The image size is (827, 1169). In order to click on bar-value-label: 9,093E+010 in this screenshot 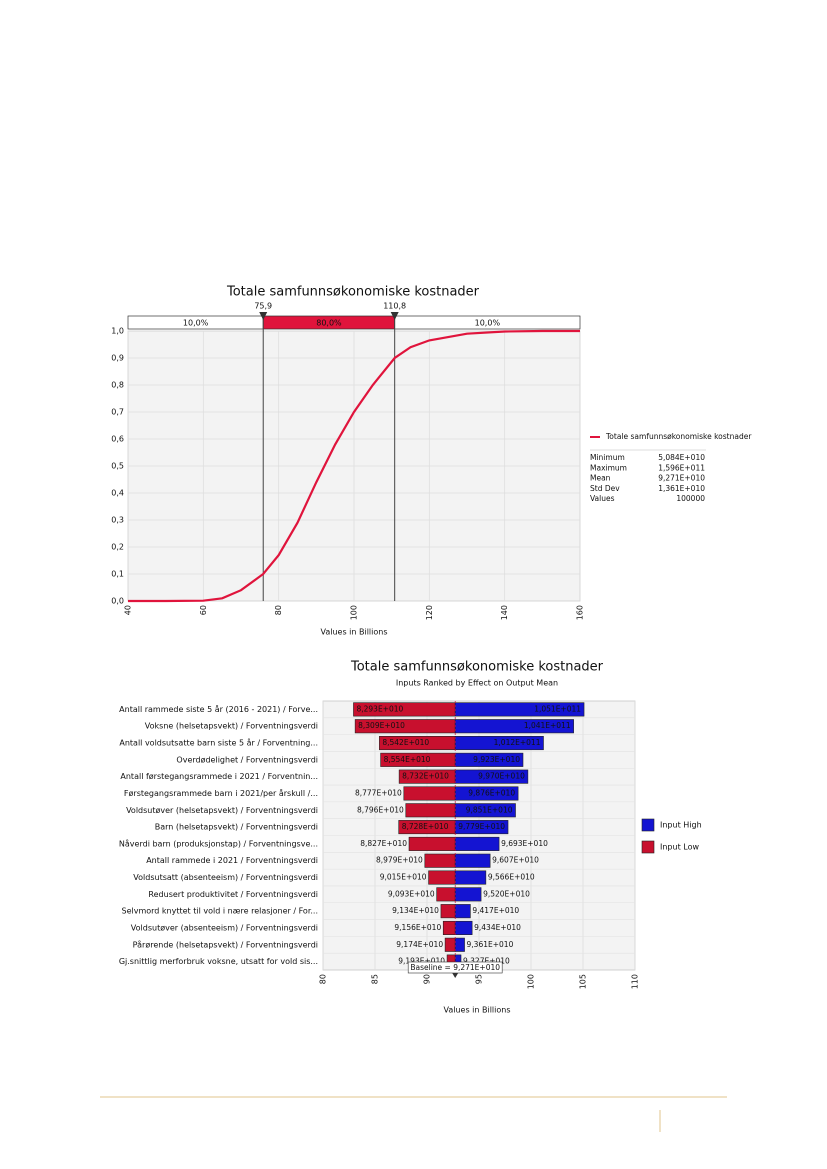, I will do `click(411, 893)`.